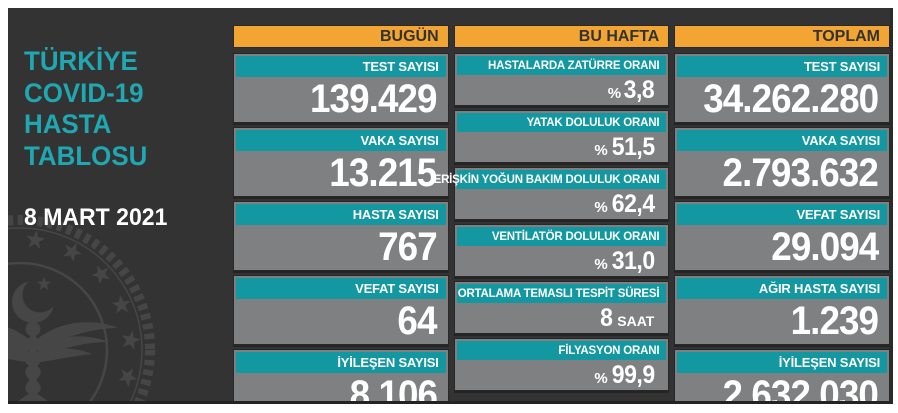  I want to click on stat-value: 51,5, so click(633, 146).